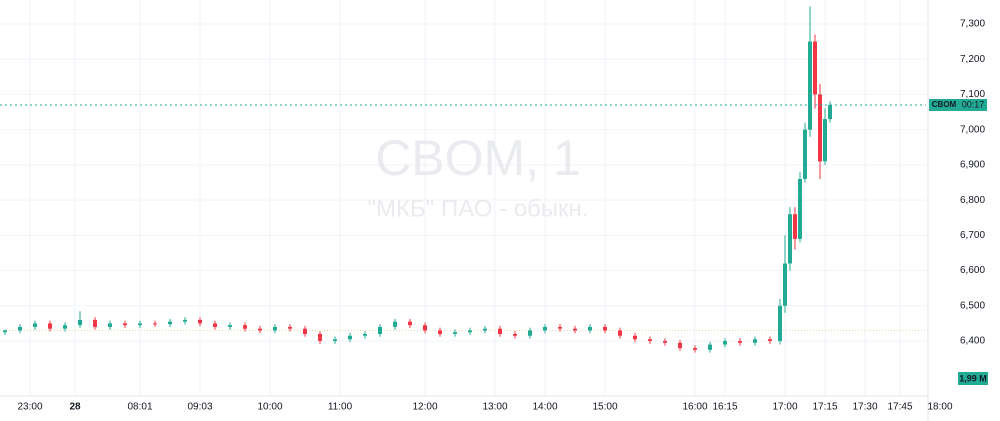  What do you see at coordinates (340, 407) in the screenshot?
I see `x-tick-label: 11:00` at bounding box center [340, 407].